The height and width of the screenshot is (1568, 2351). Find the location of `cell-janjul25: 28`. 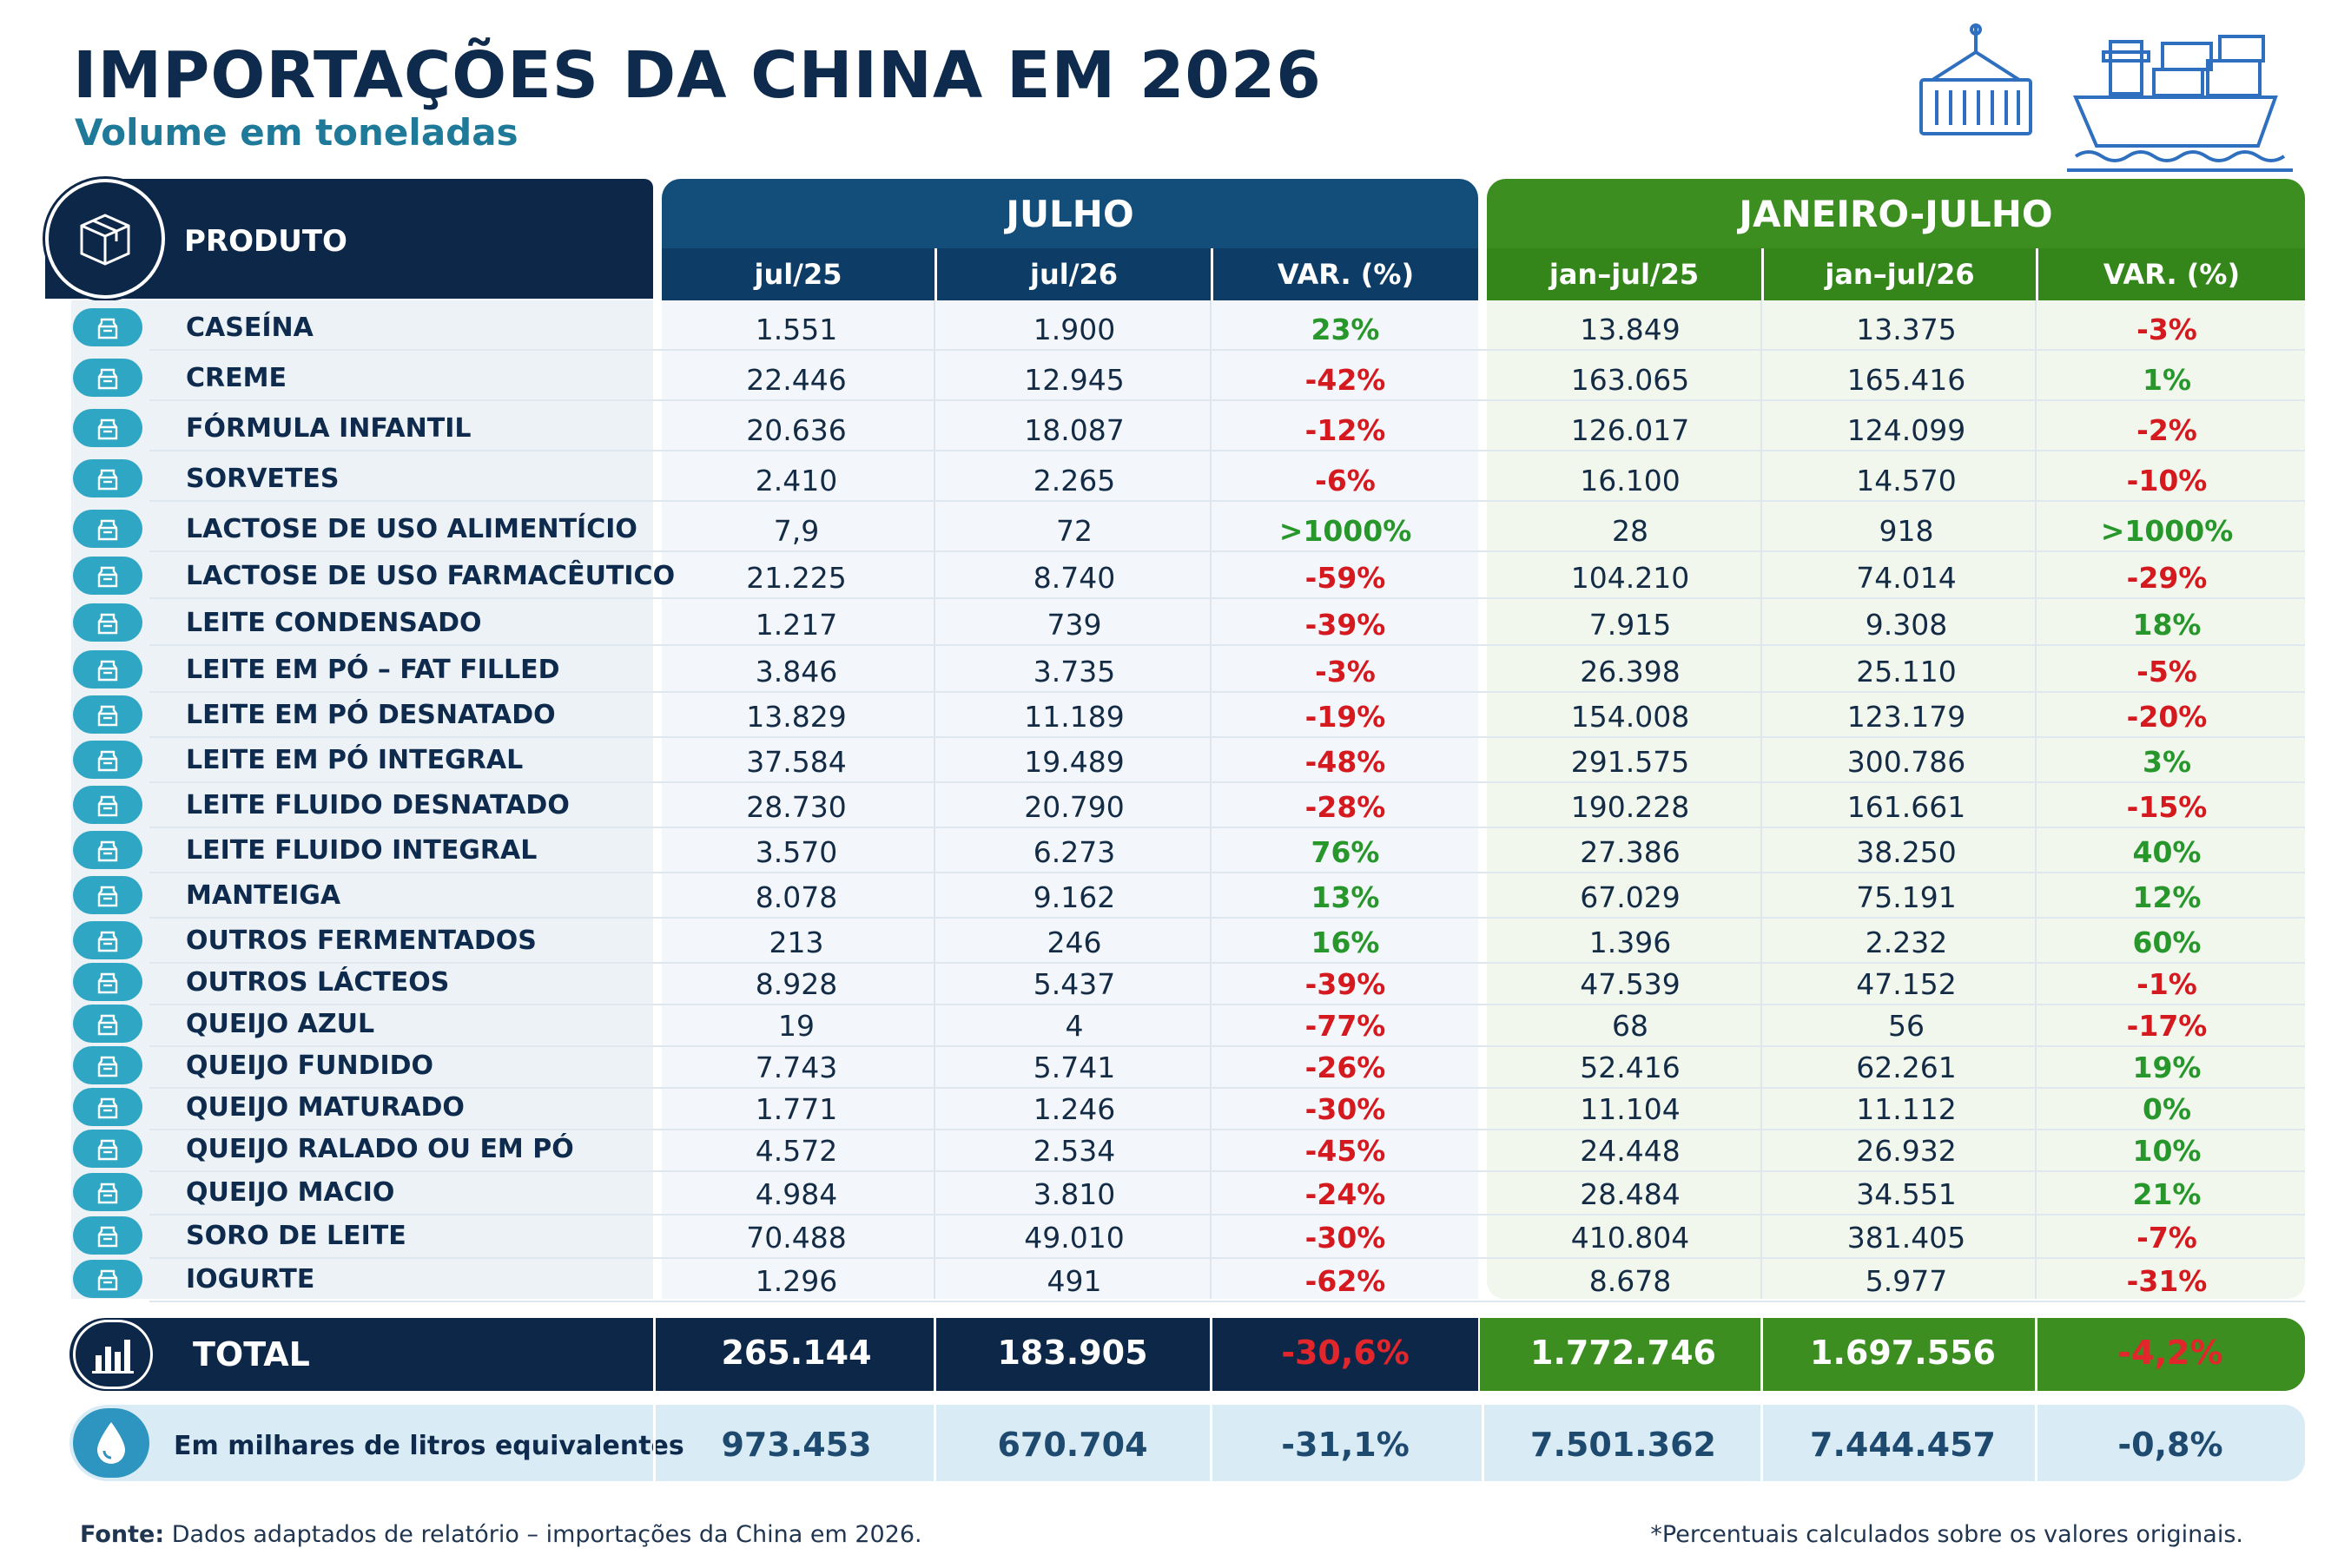

cell-janjul25: 28 is located at coordinates (1630, 531).